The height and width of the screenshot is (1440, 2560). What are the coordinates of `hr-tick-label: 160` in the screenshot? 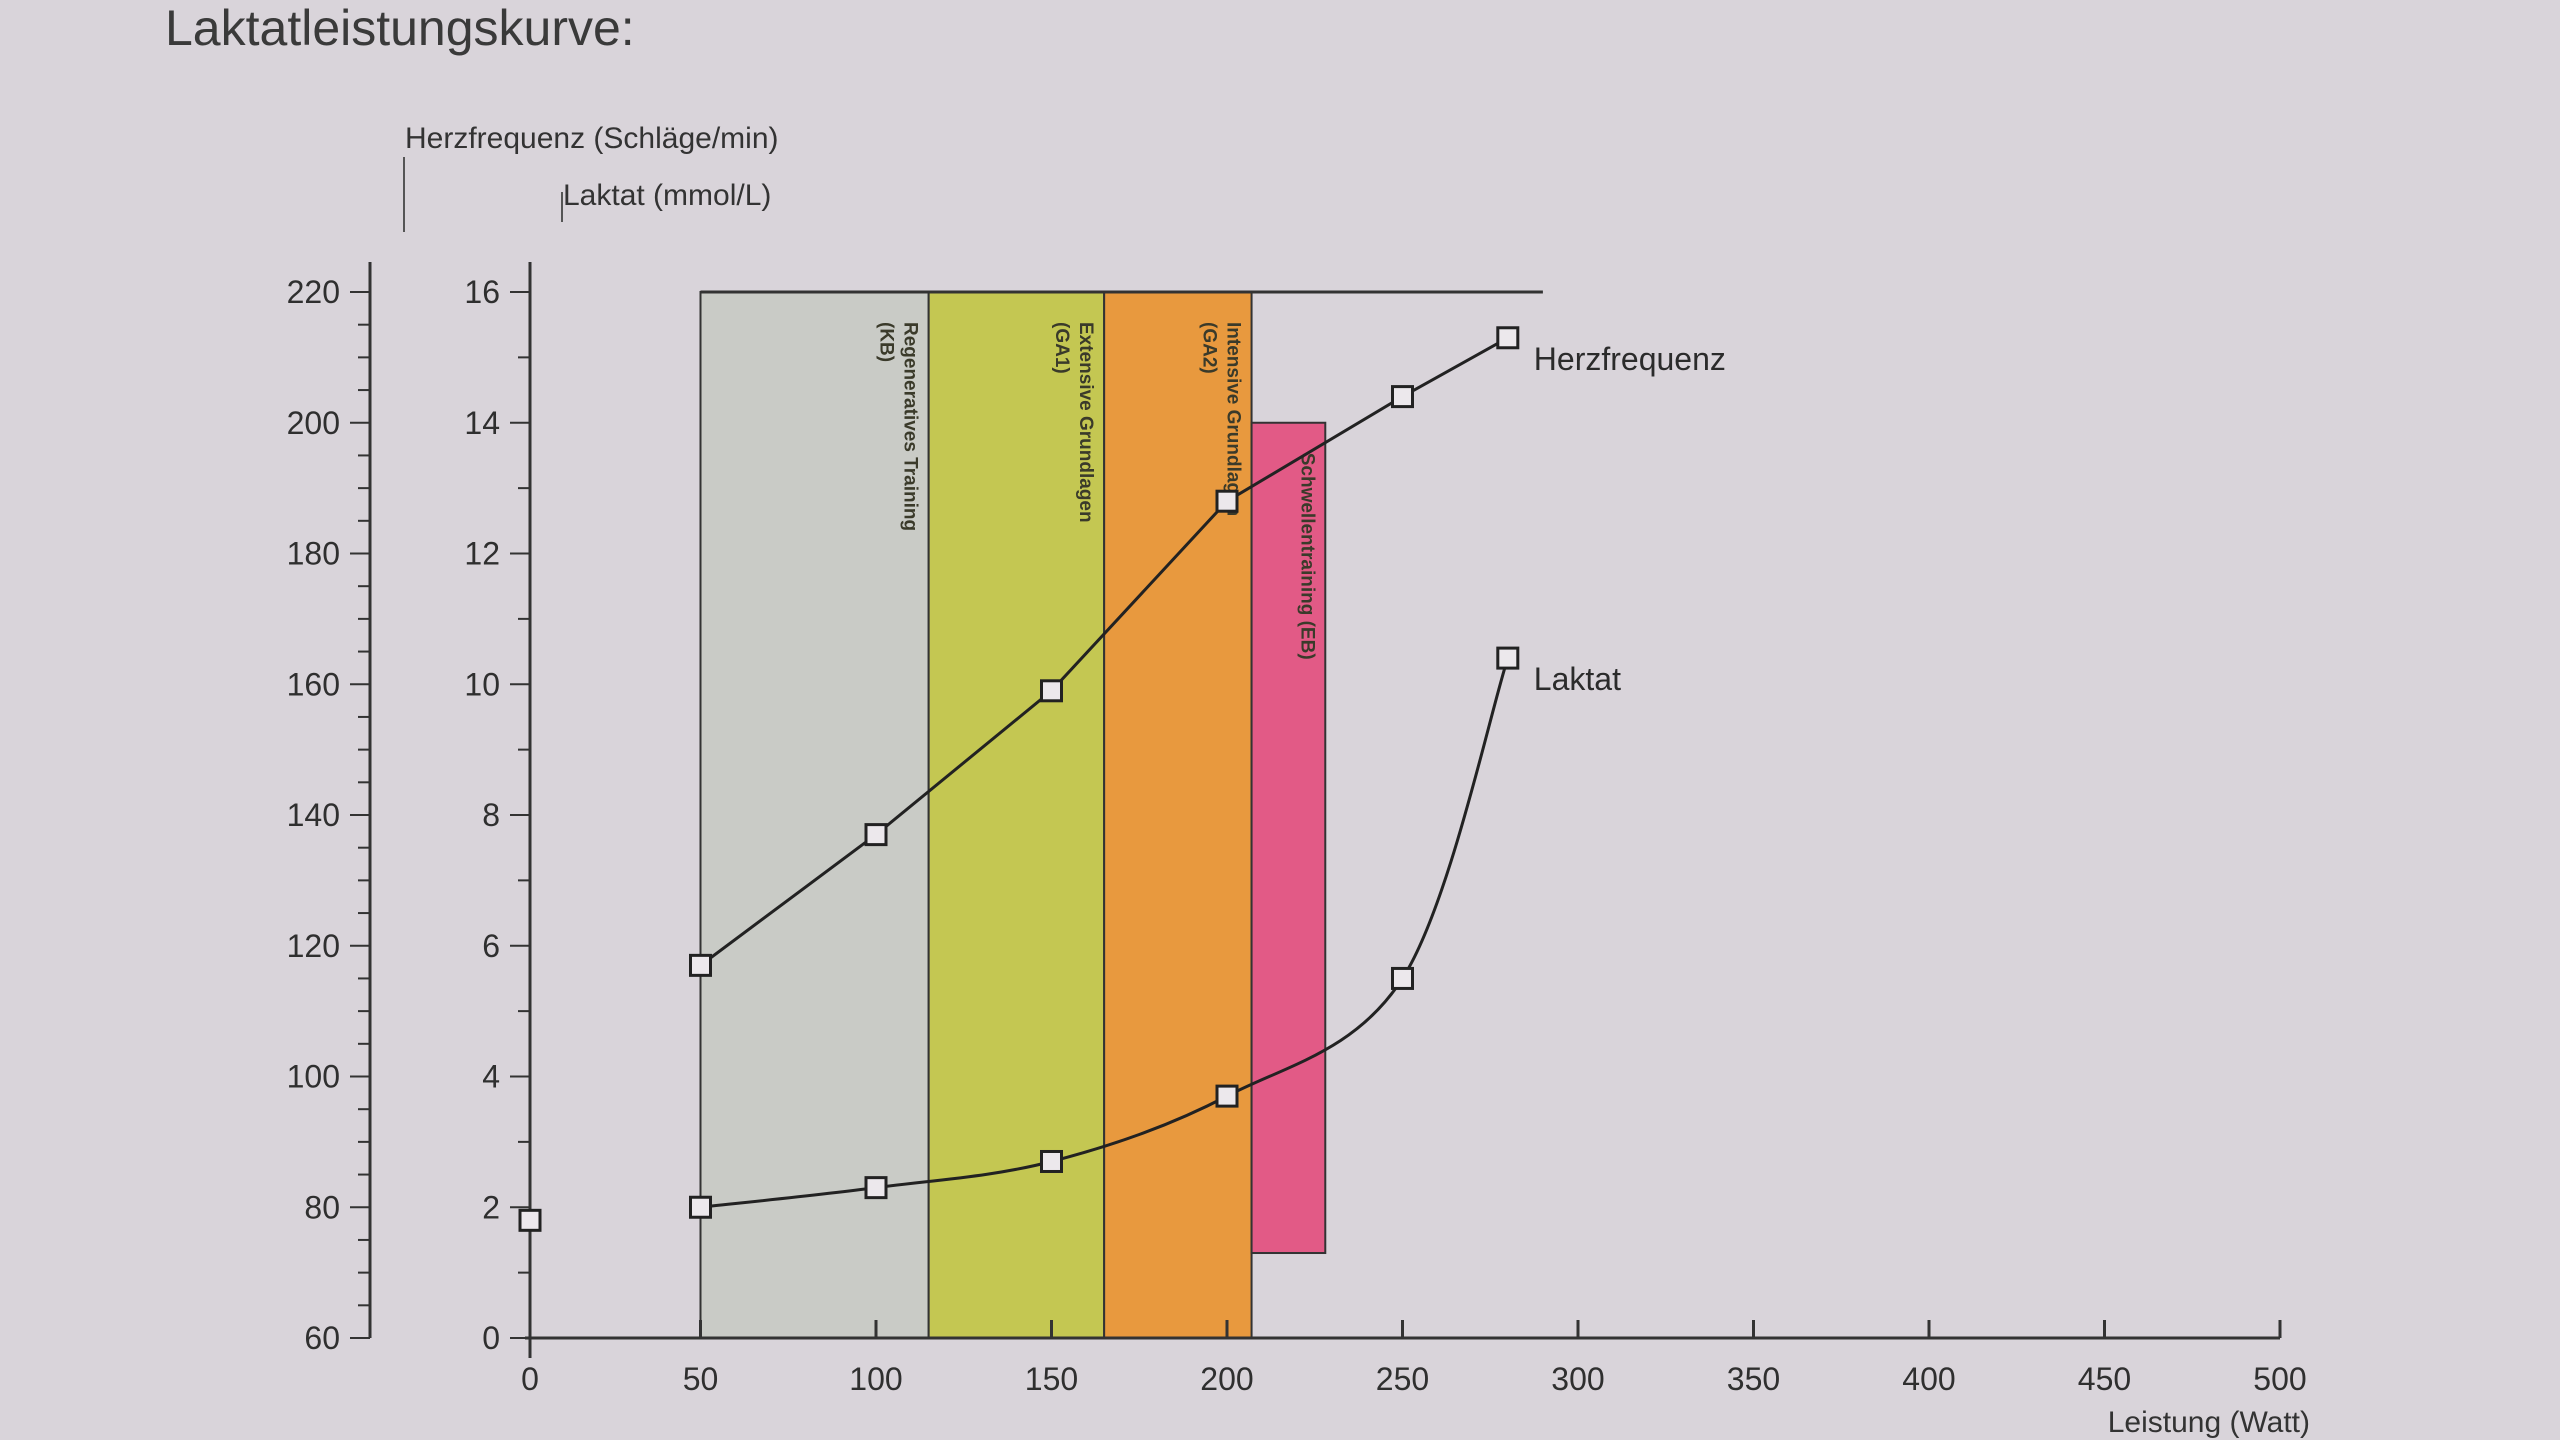 It's located at (313, 684).